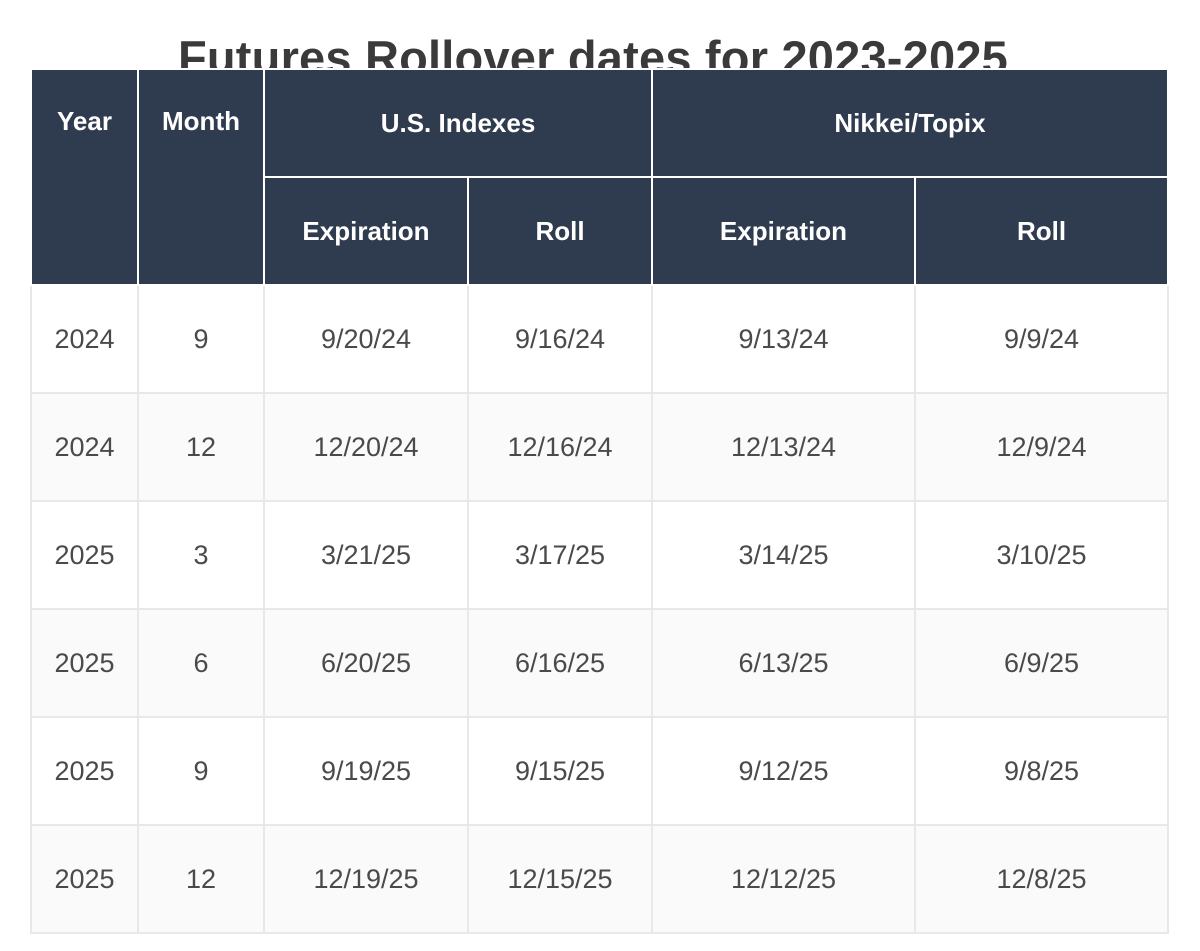 Image resolution: width=1200 pixels, height=951 pixels. What do you see at coordinates (560, 771) in the screenshot?
I see `cell-us-roll: 9/15/25` at bounding box center [560, 771].